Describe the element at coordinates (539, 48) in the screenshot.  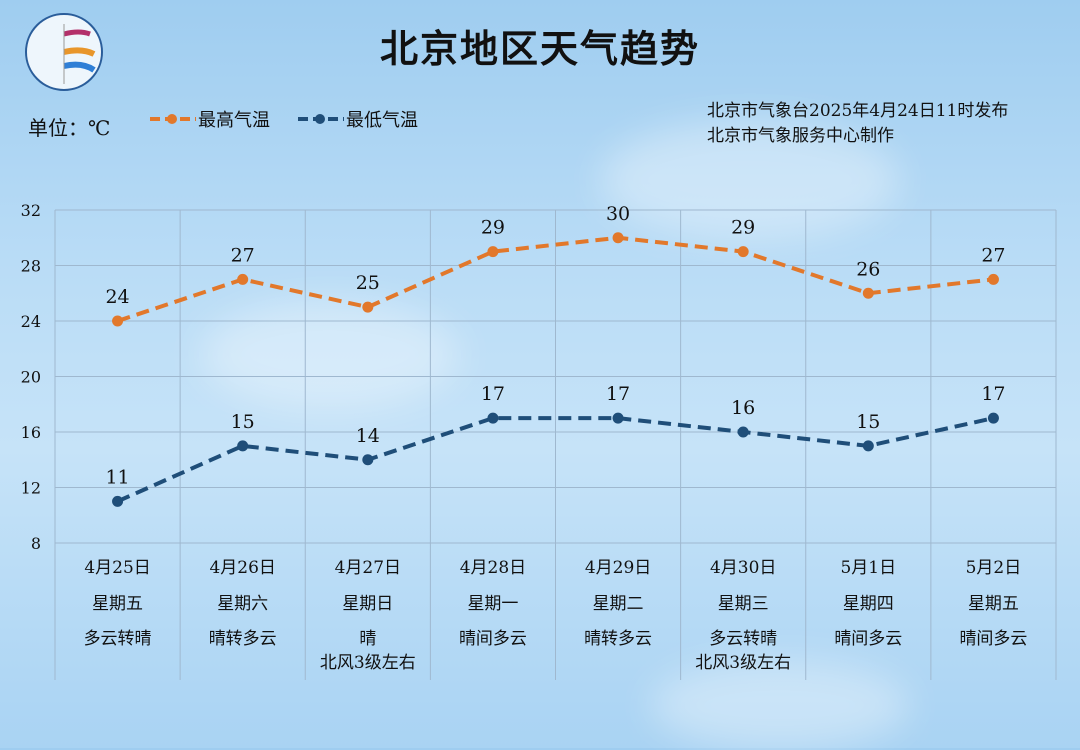
I see `page-title: 北京地区天气趋势` at that location.